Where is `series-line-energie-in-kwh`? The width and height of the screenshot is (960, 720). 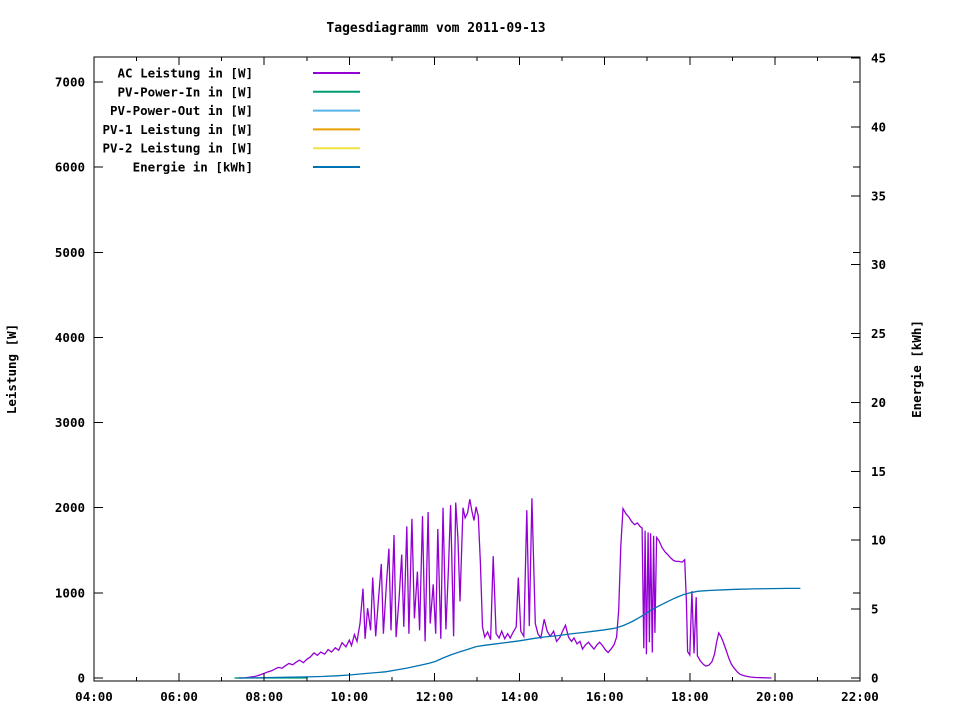
series-line-energie-in-kwh is located at coordinates (519, 633).